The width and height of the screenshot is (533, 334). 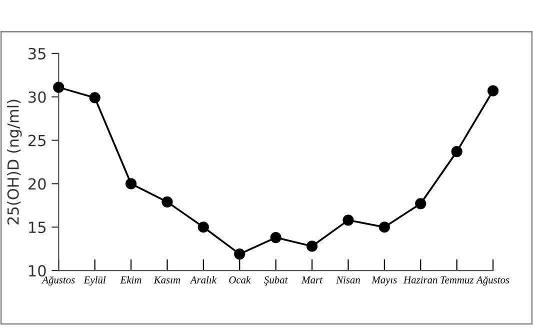 I want to click on y-tick-label: 30, so click(x=37, y=97).